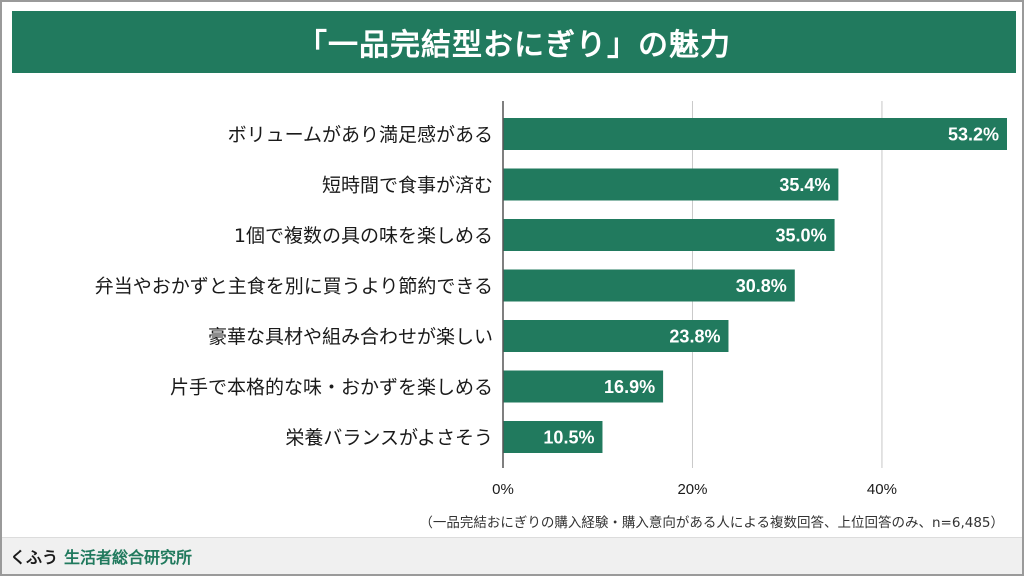 The height and width of the screenshot is (576, 1024). I want to click on data-label: 30.8%, so click(761, 286).